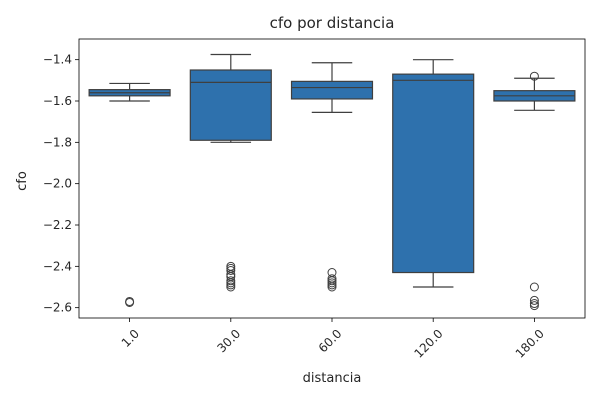 The width and height of the screenshot is (600, 400). I want to click on x-tick-label: 120.0, so click(428, 344).